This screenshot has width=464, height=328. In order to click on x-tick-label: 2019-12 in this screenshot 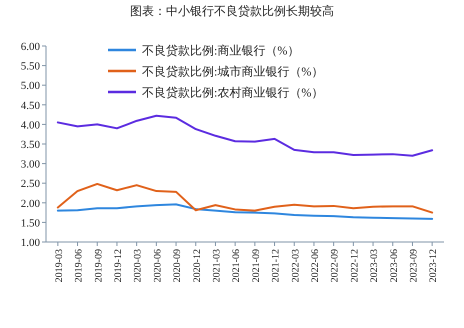, I will do `click(118, 265)`.